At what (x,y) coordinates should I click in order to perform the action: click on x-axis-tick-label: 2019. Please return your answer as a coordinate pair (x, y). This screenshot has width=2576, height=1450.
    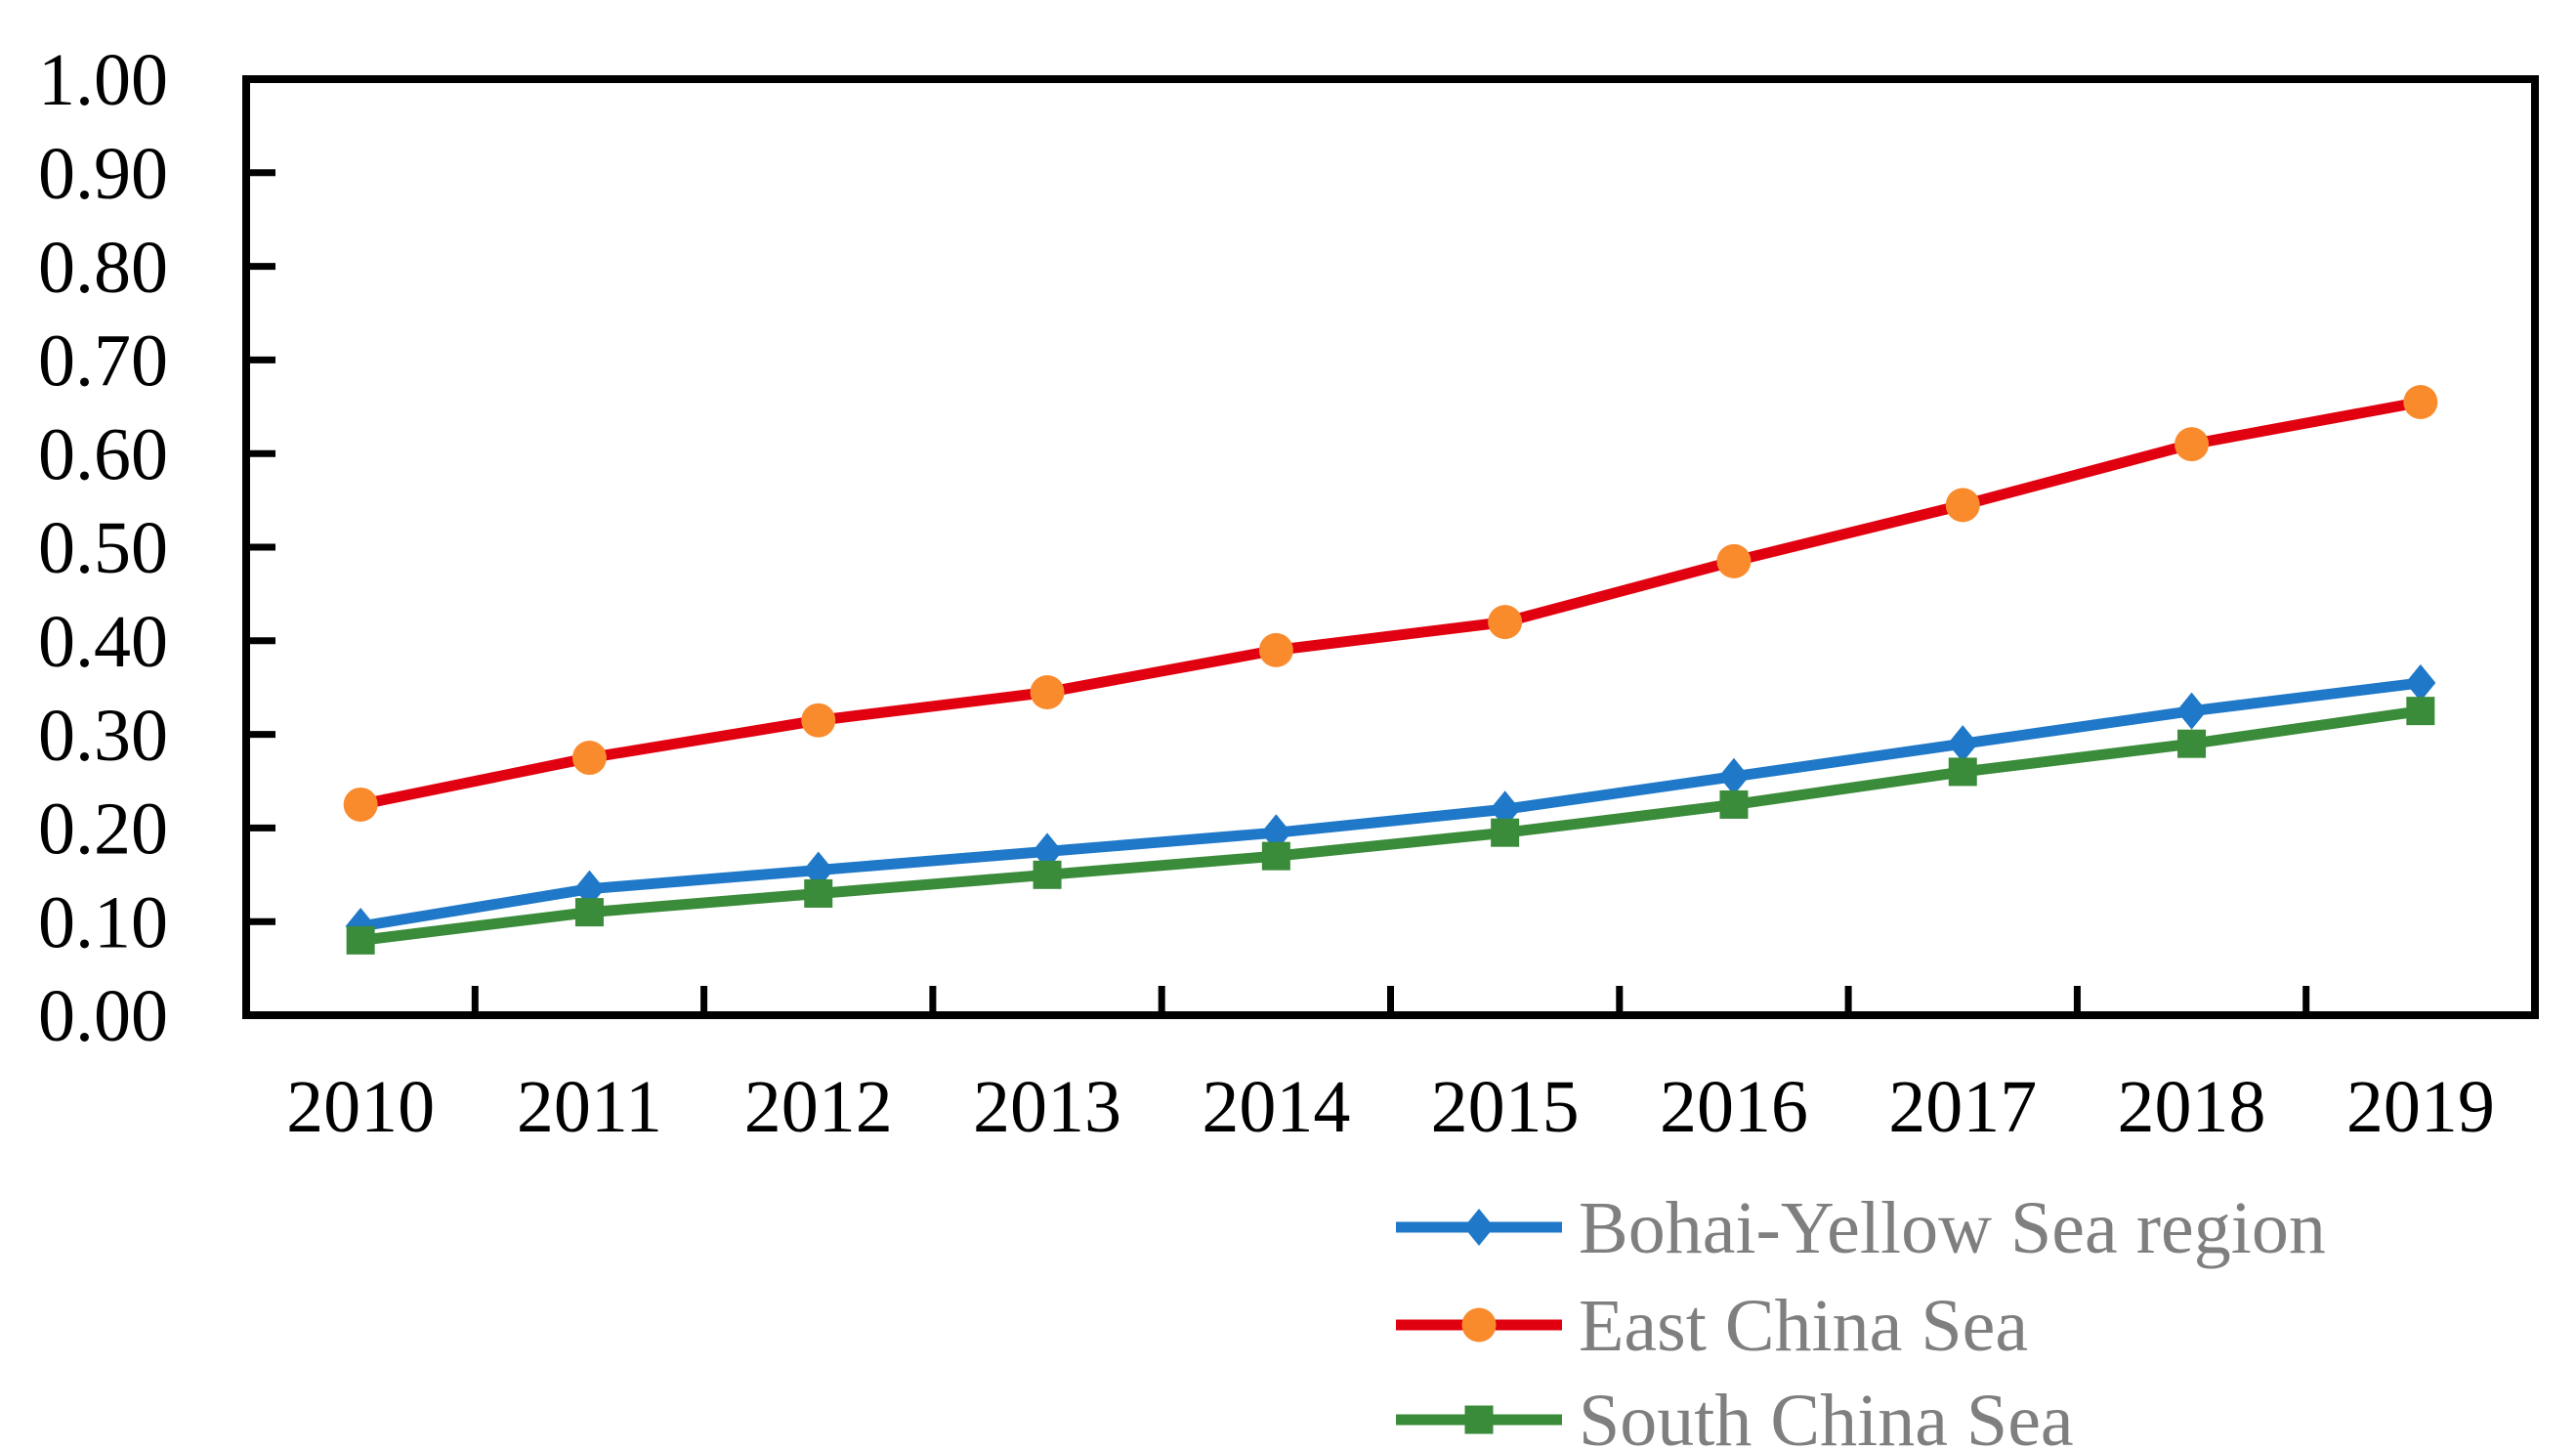
    Looking at the image, I should click on (2420, 1107).